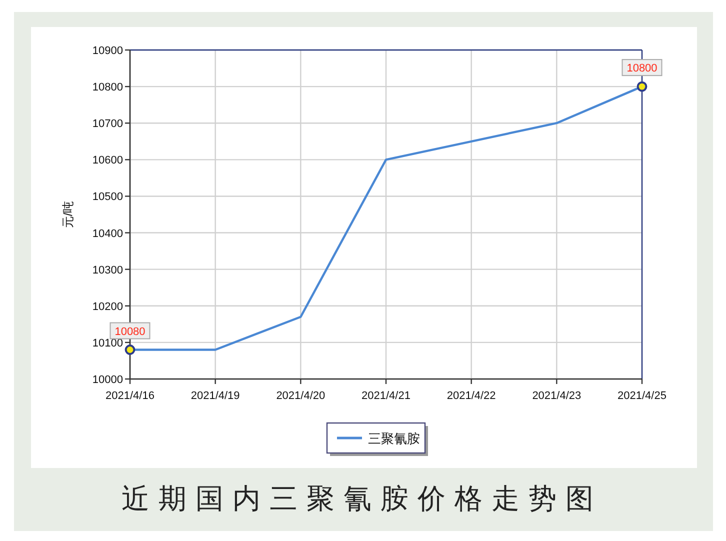 The height and width of the screenshot is (541, 726). Describe the element at coordinates (107, 380) in the screenshot. I see `y-tick-label: 10000` at that location.